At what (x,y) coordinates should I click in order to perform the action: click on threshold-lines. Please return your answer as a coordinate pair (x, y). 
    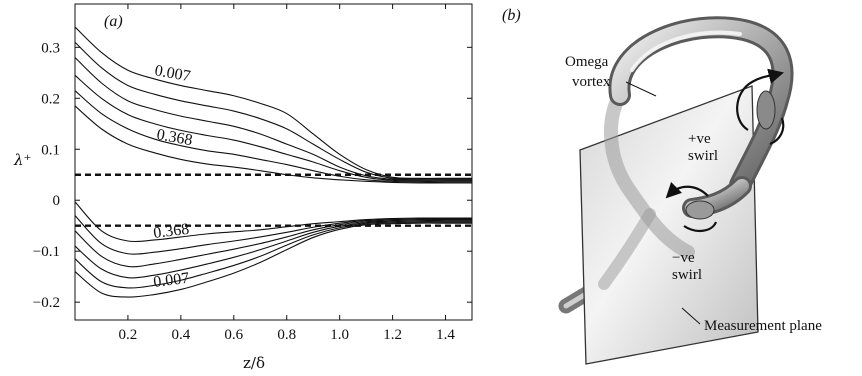
    Looking at the image, I should click on (273, 200).